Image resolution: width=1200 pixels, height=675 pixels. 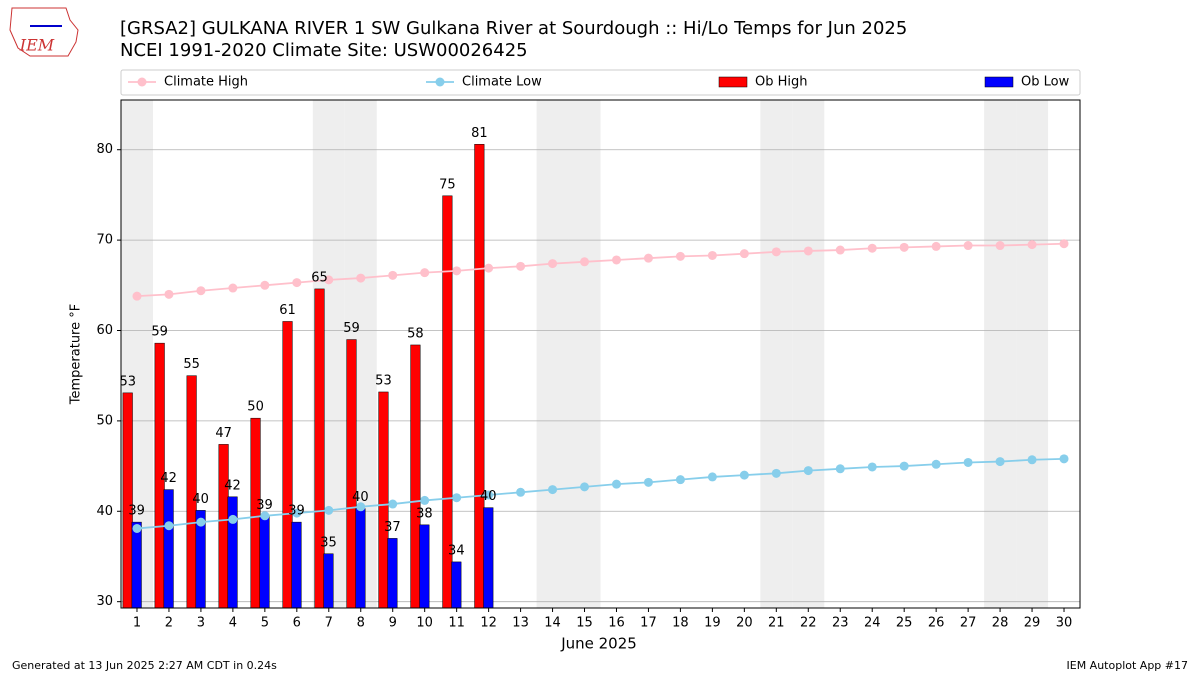 I want to click on value-label: 59, so click(x=159, y=332).